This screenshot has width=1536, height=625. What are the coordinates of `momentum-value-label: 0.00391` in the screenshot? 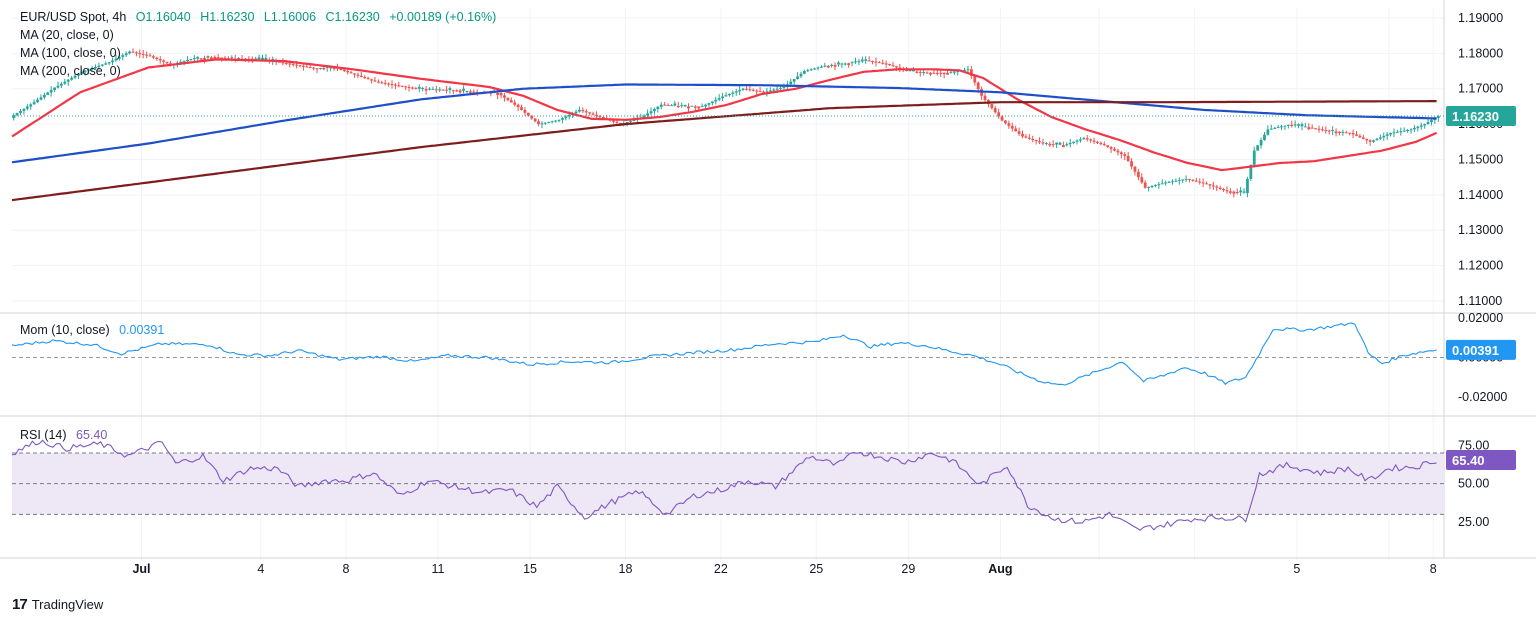 It's located at (1475, 350).